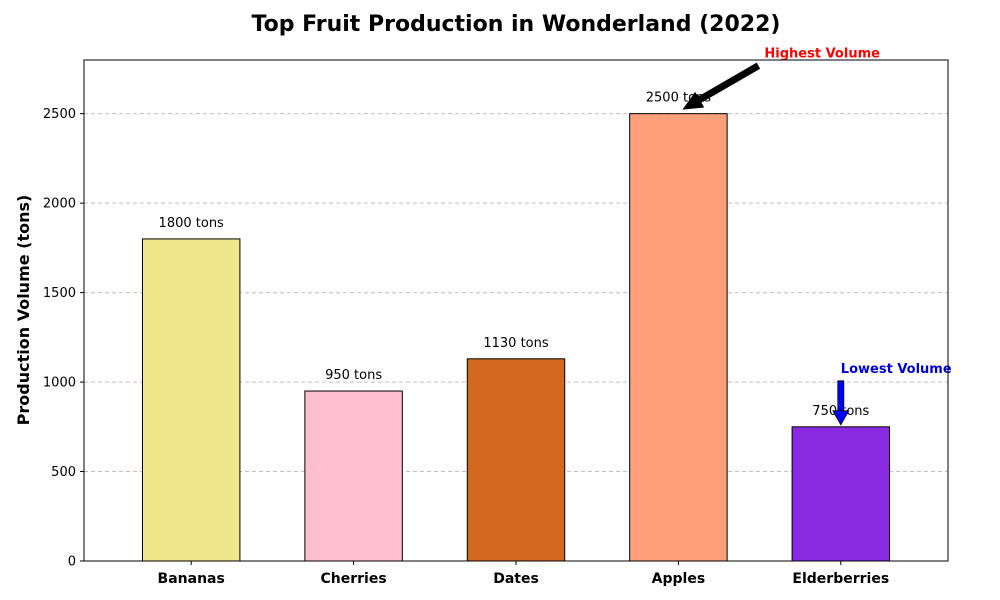 This screenshot has height=600, width=1000. What do you see at coordinates (23, 310) in the screenshot?
I see `y-axis-label: Production Volume (tons)` at bounding box center [23, 310].